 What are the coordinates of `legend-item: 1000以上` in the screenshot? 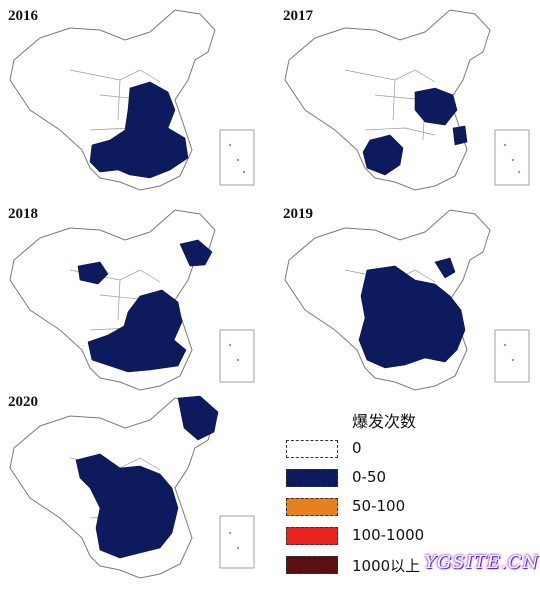 It's located at (367, 565).